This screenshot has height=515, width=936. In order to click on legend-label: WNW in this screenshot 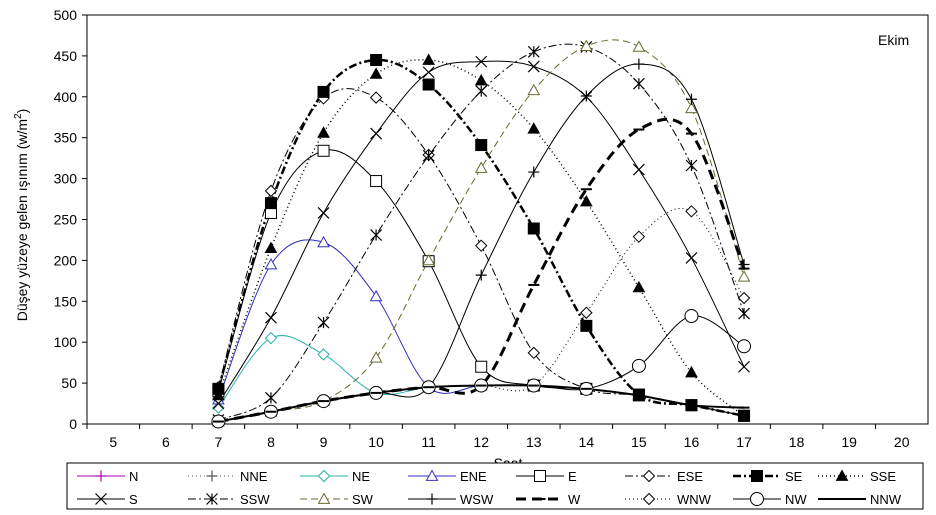, I will do `click(694, 499)`.